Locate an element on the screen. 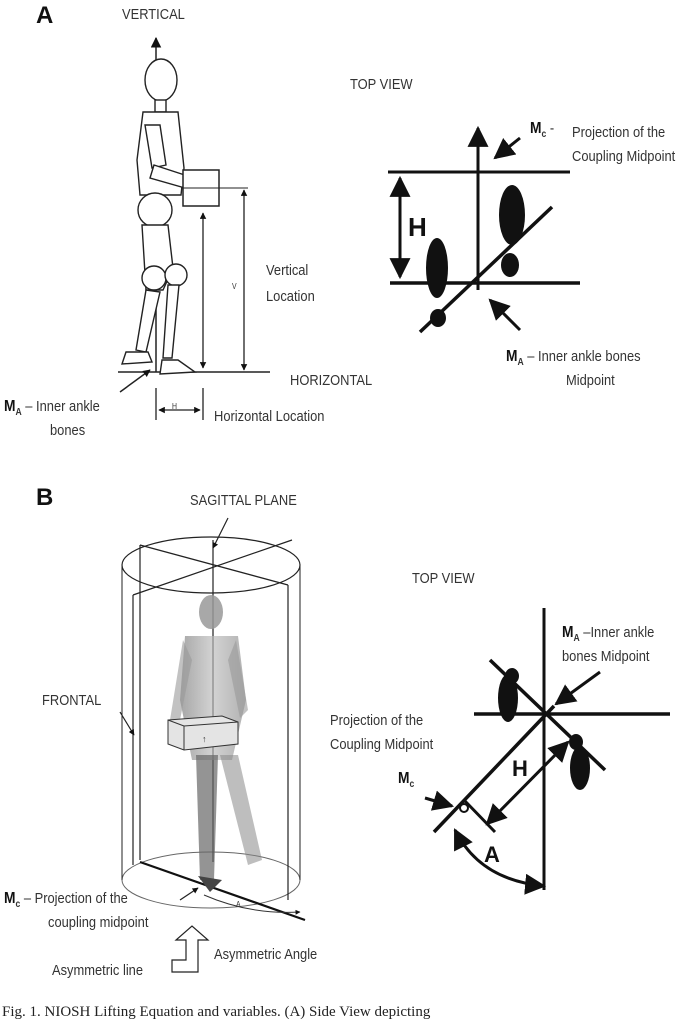 The height and width of the screenshot is (1021, 700). h-label-b: H is located at coordinates (520, 768).